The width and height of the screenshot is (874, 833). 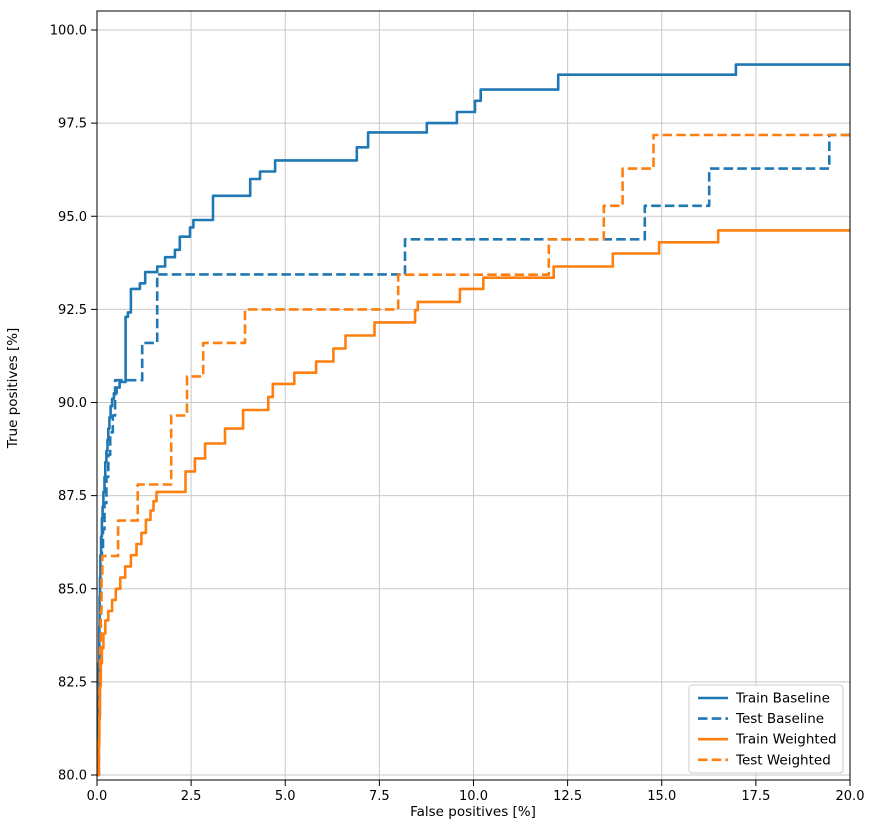 I want to click on legend-label: Test Weighted, so click(x=783, y=760).